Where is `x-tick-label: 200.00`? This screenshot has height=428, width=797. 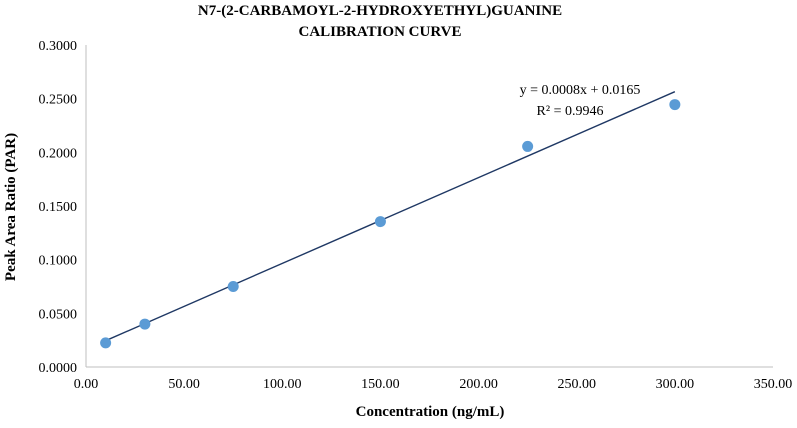 x-tick-label: 200.00 is located at coordinates (478, 384).